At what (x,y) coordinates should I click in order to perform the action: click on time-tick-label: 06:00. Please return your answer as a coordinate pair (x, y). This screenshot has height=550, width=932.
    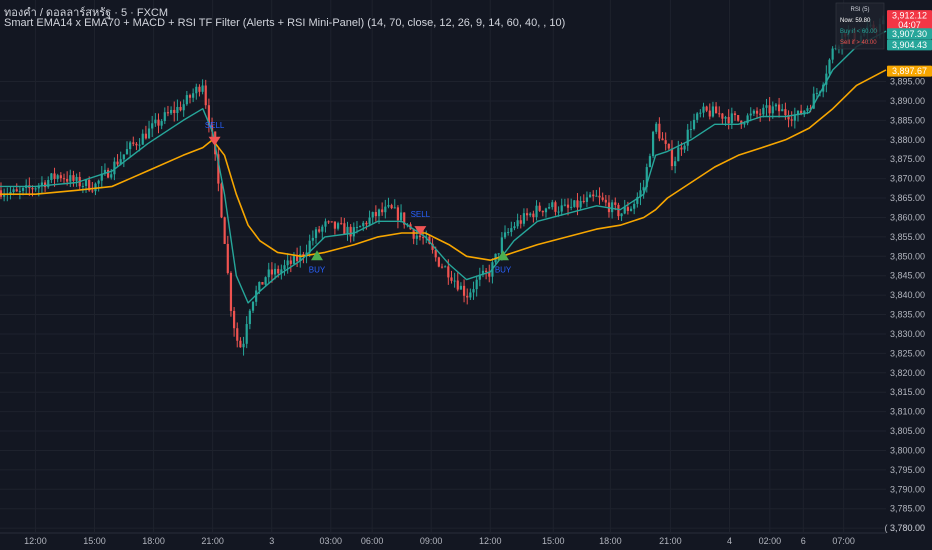
    Looking at the image, I should click on (372, 541).